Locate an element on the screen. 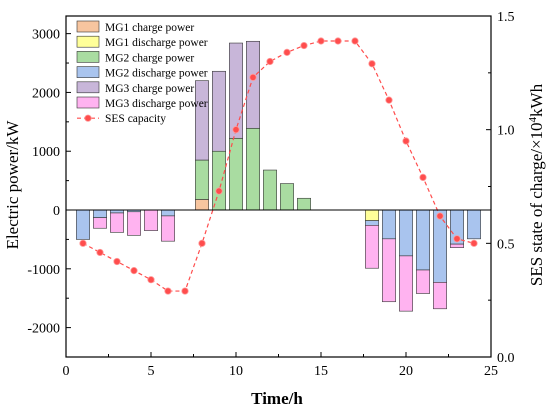 This screenshot has height=412, width=550. ses-capacity-point-t23 is located at coordinates (457, 239).